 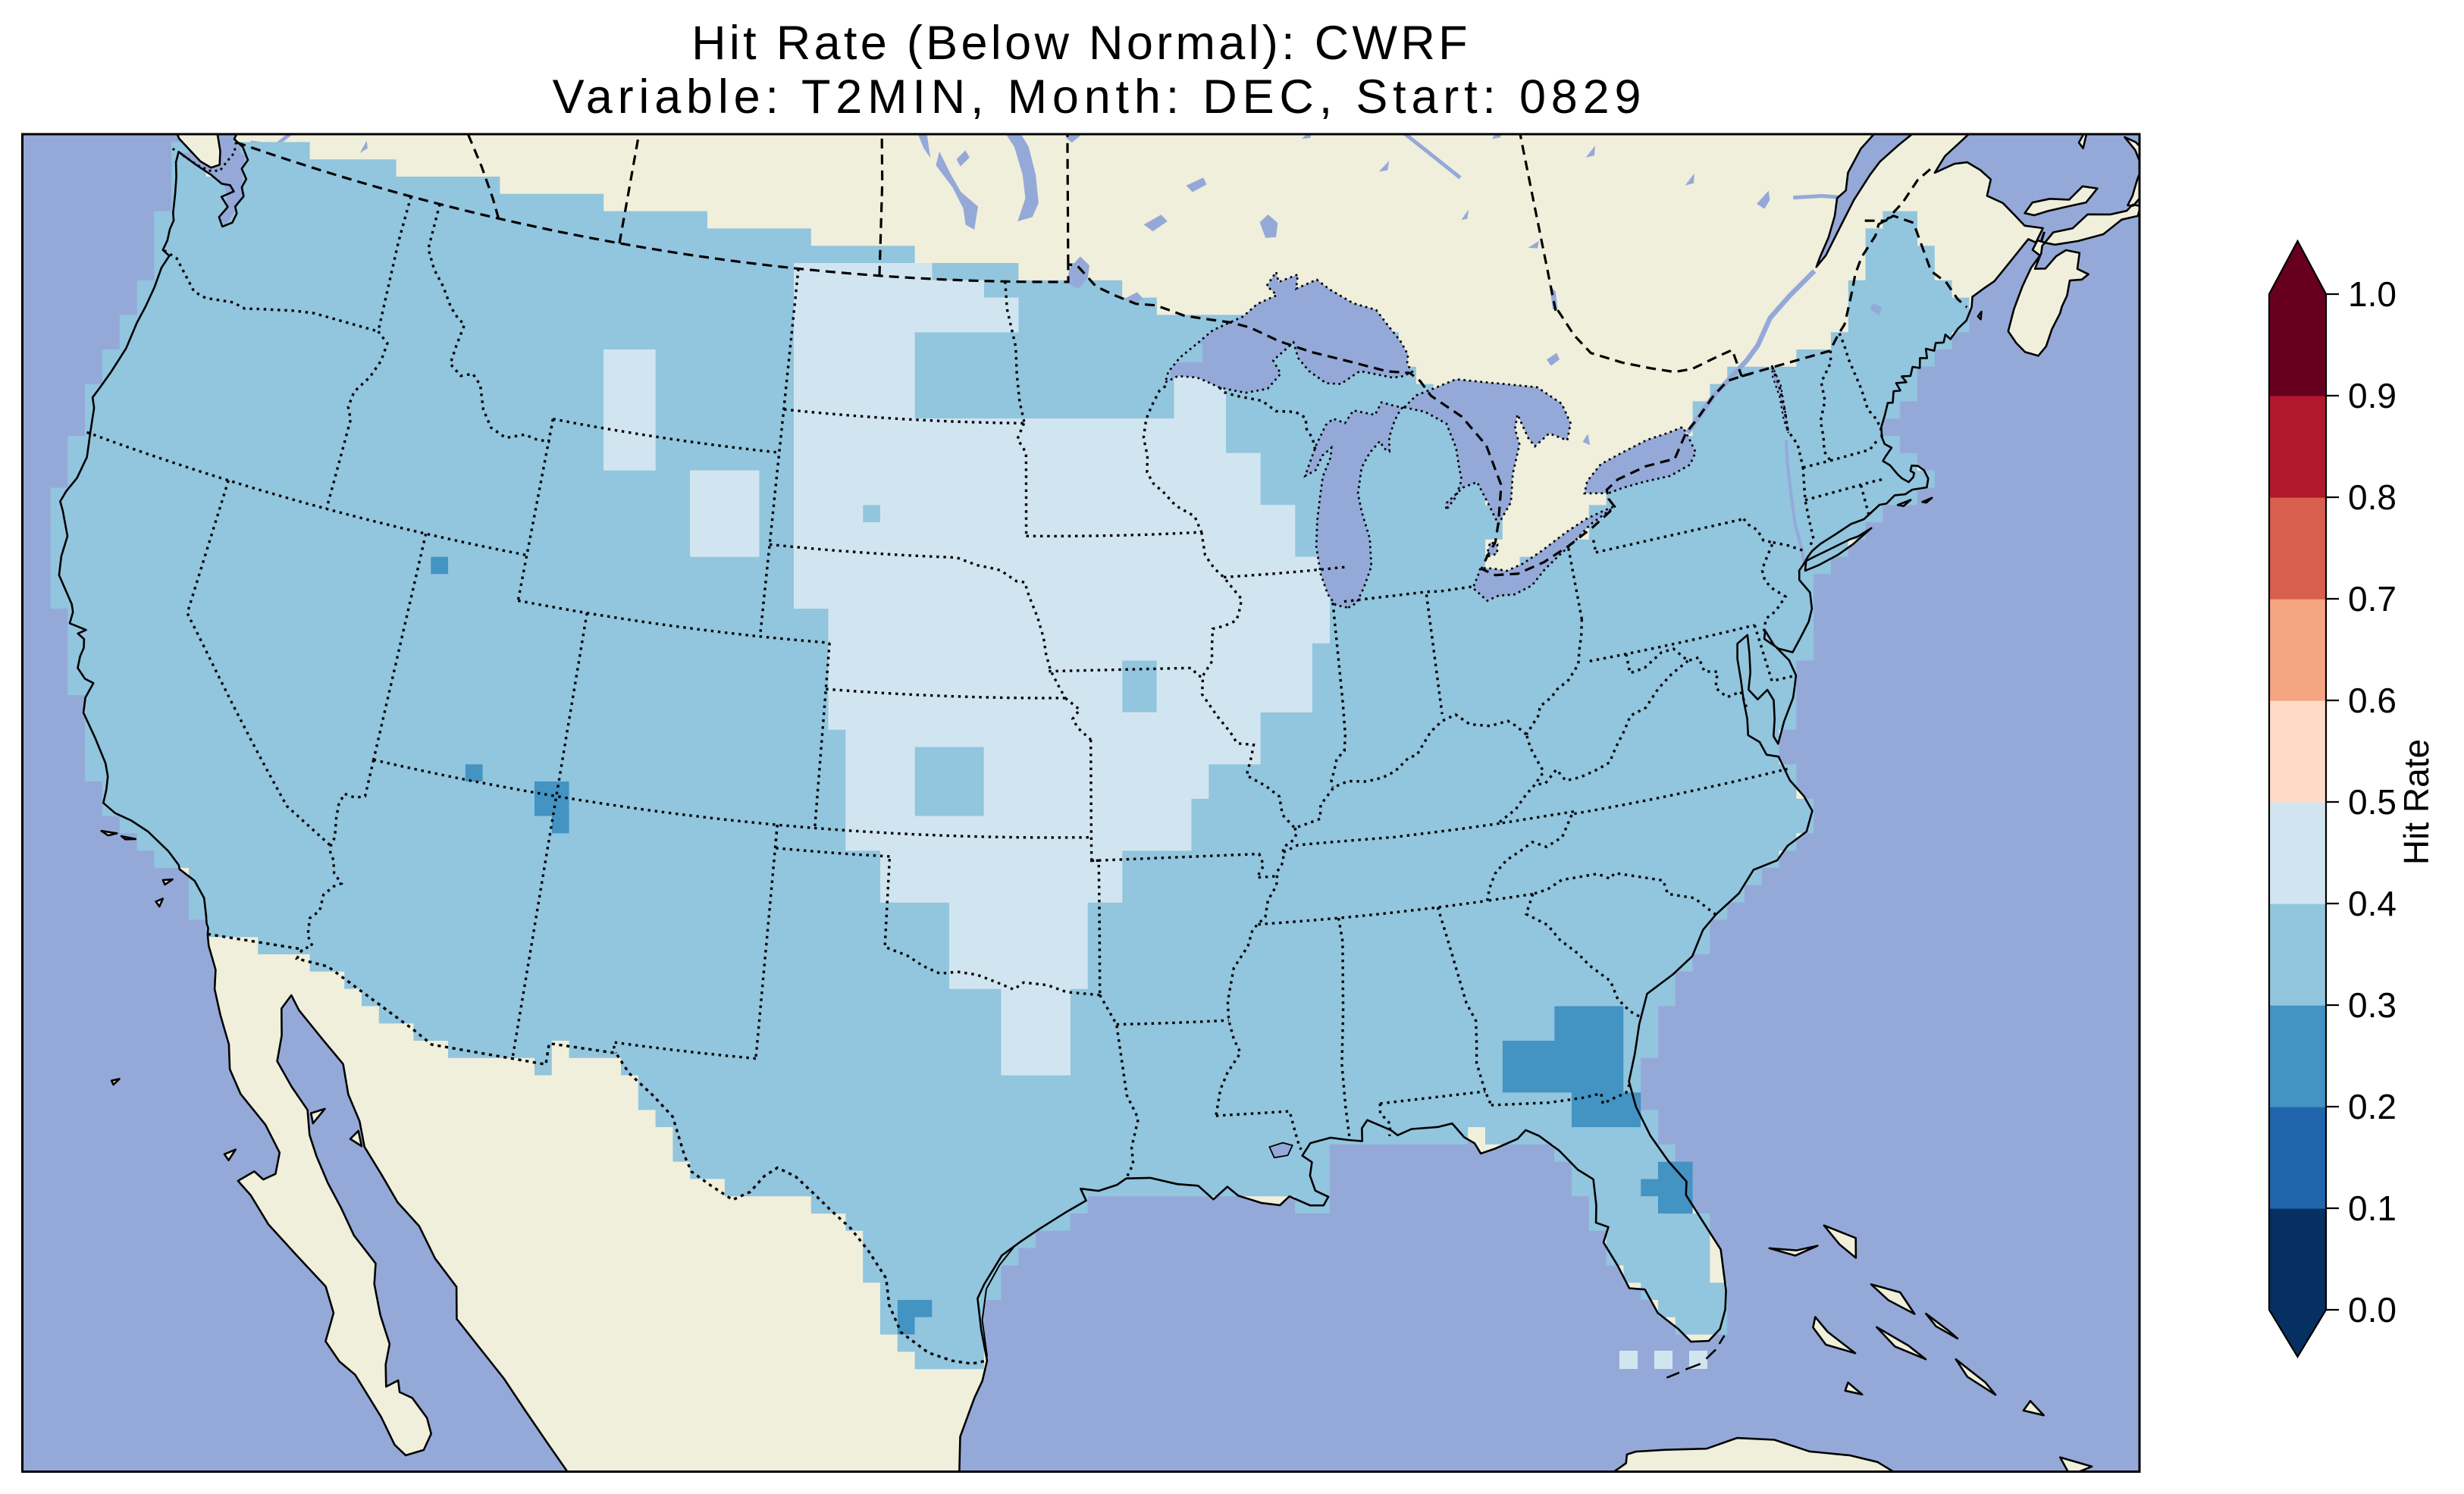 What do you see at coordinates (2372, 497) in the screenshot?
I see `svg-text: 0.8` at bounding box center [2372, 497].